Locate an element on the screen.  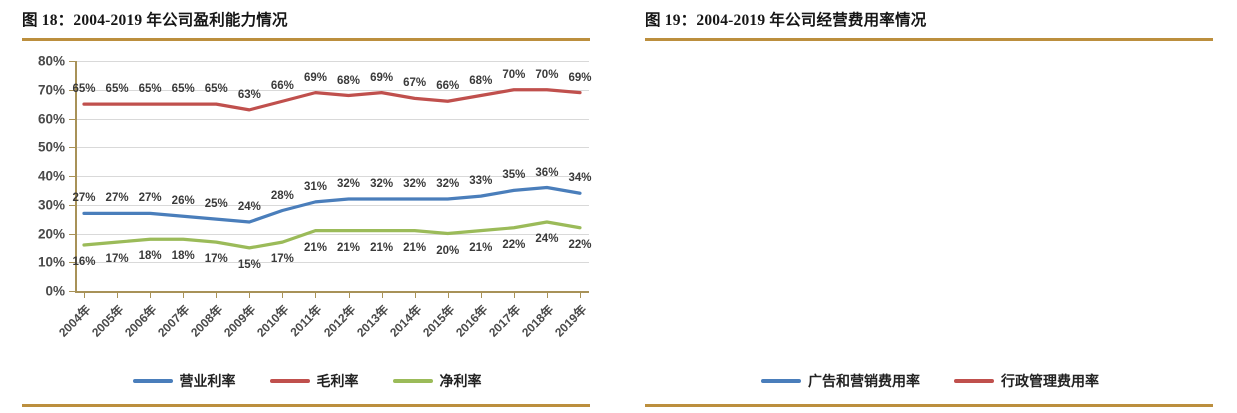
y-axis-tick-label: 10% is located at coordinates (51, 262).